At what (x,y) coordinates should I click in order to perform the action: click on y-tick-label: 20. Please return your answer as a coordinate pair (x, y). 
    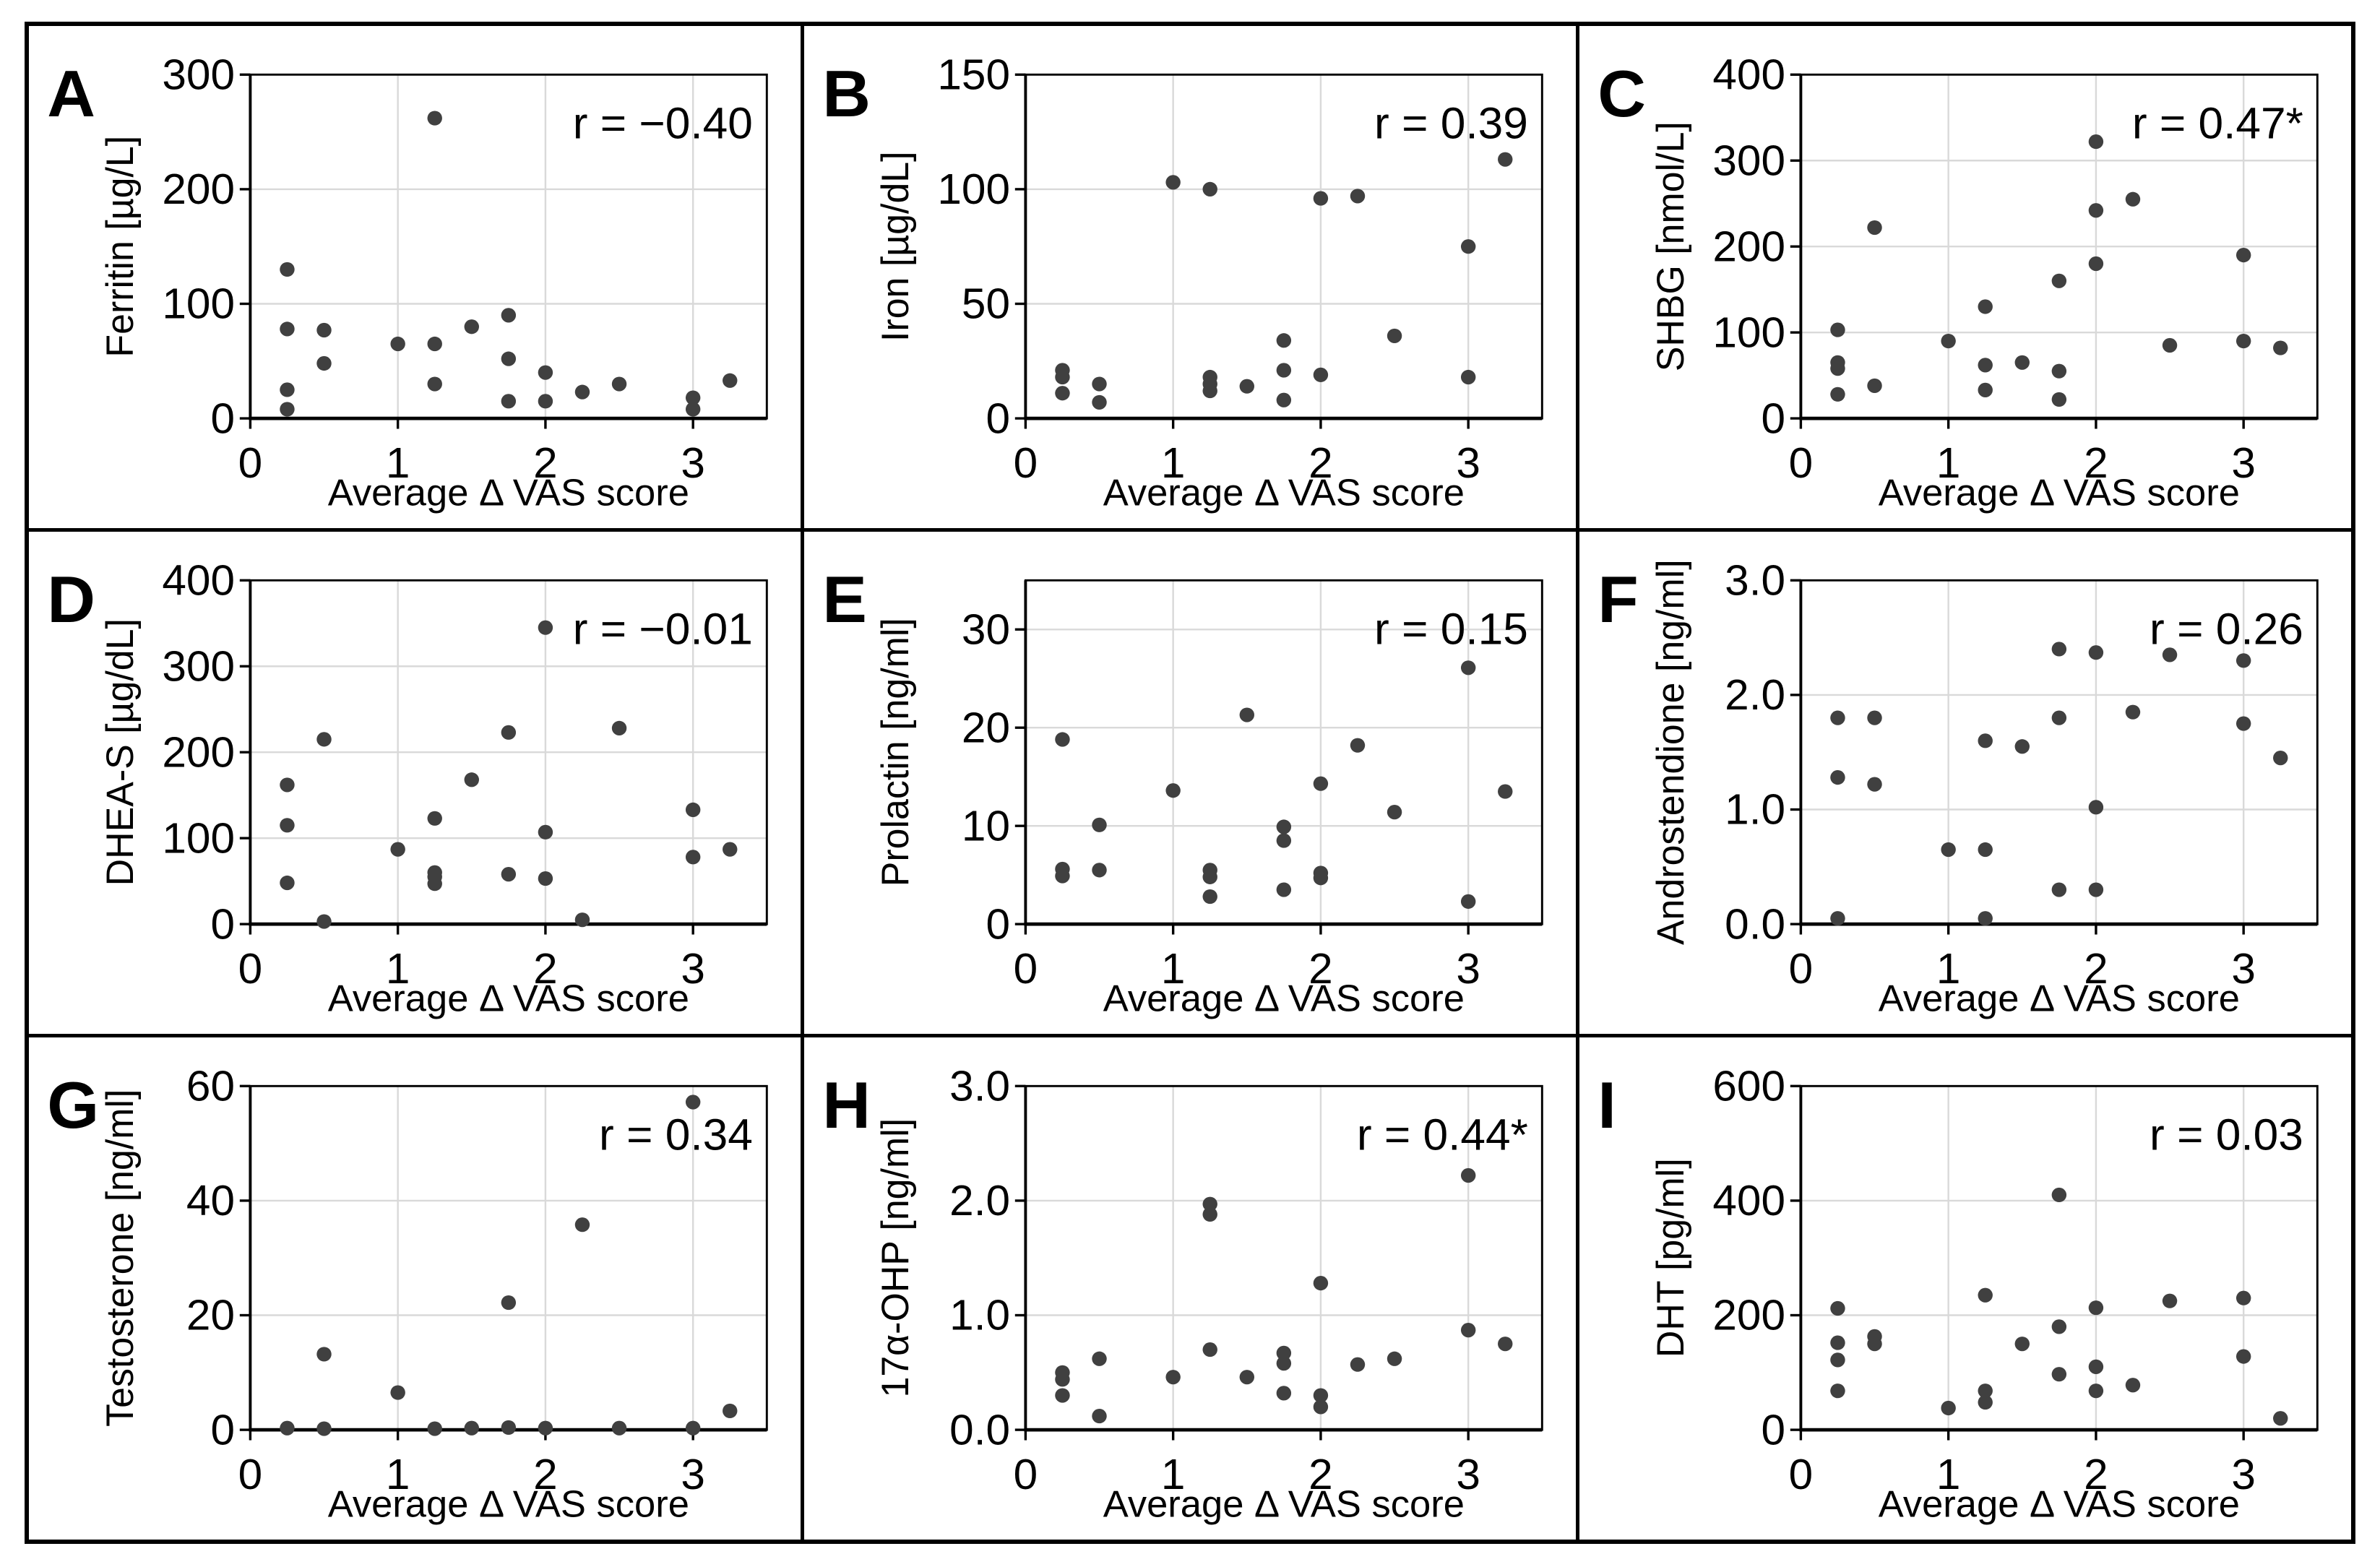
    Looking at the image, I should click on (210, 1315).